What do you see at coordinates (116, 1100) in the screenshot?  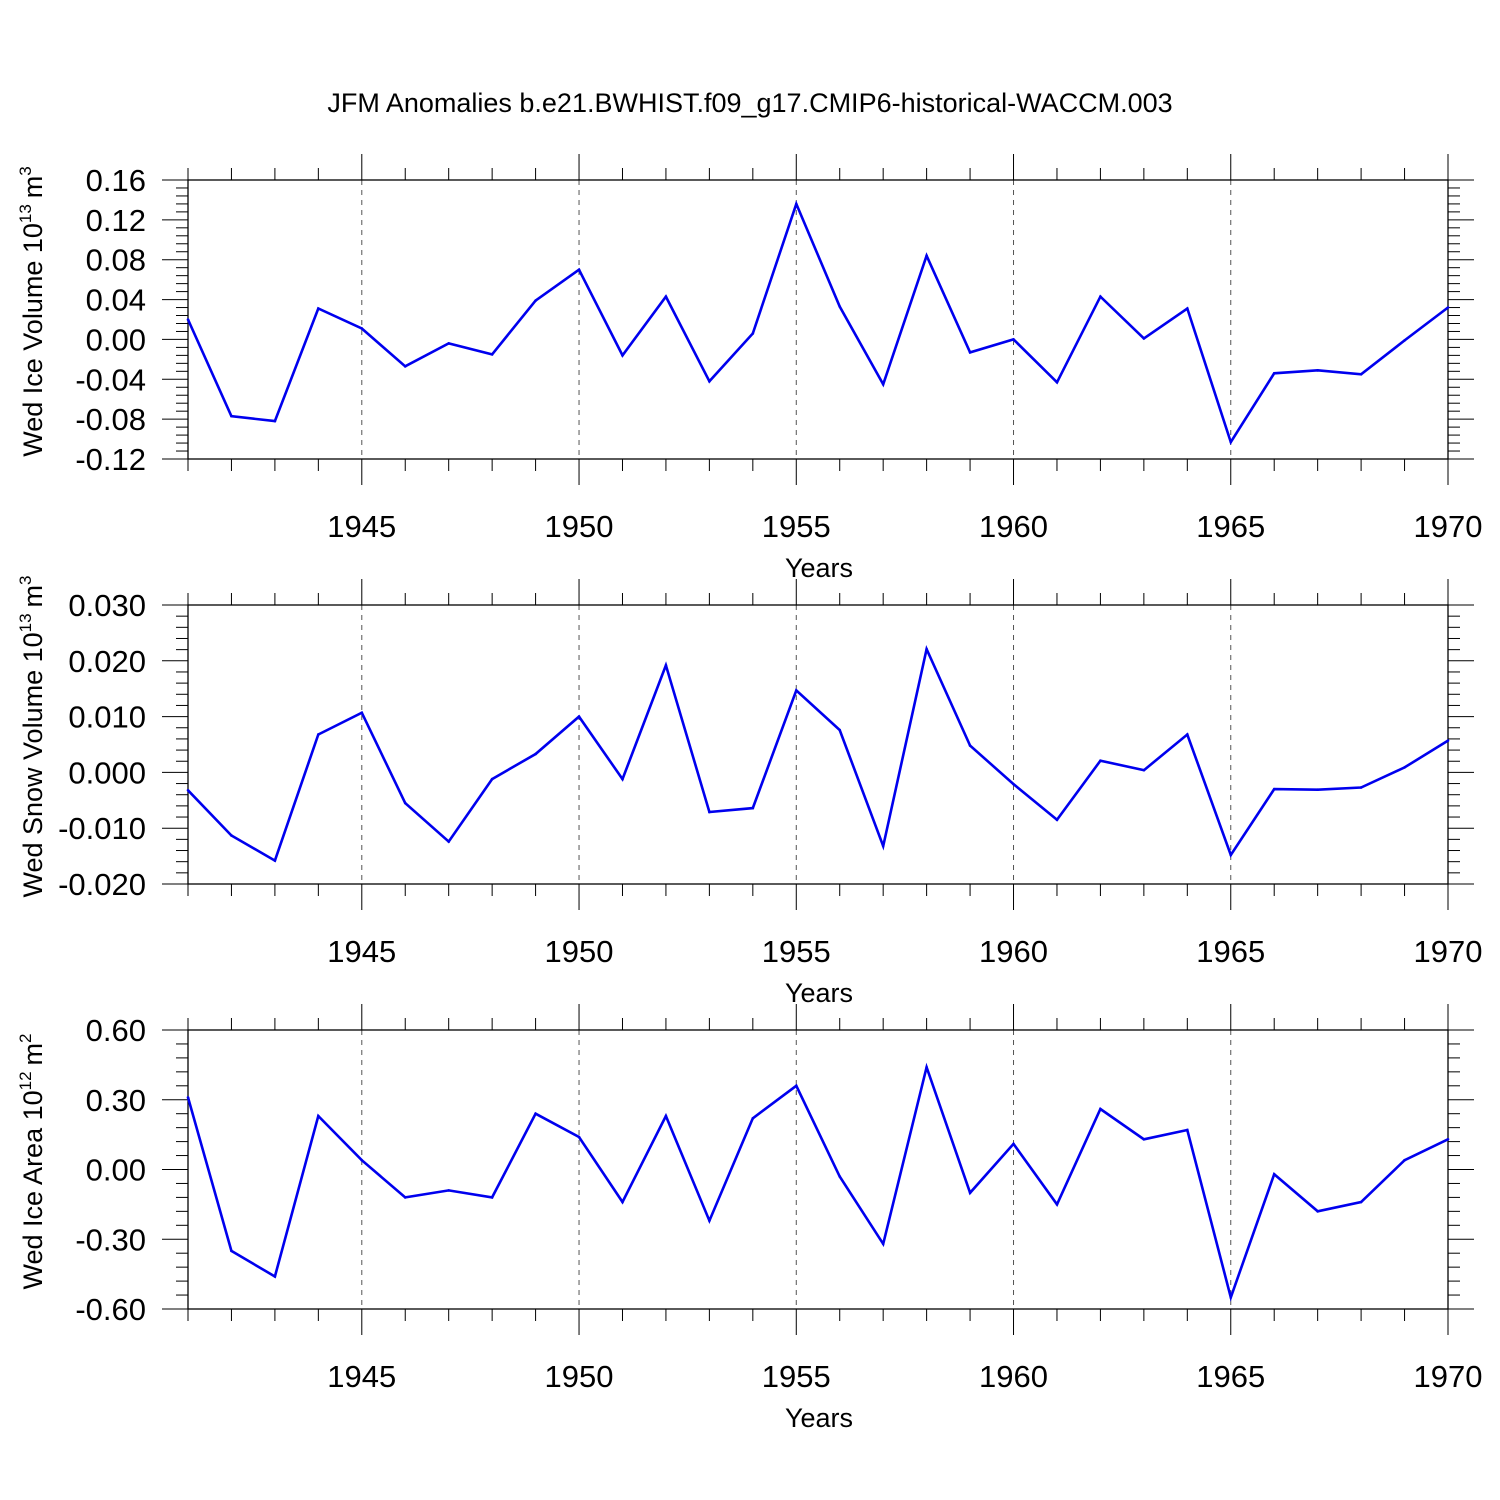 I see `y-tick-label: 0.30` at bounding box center [116, 1100].